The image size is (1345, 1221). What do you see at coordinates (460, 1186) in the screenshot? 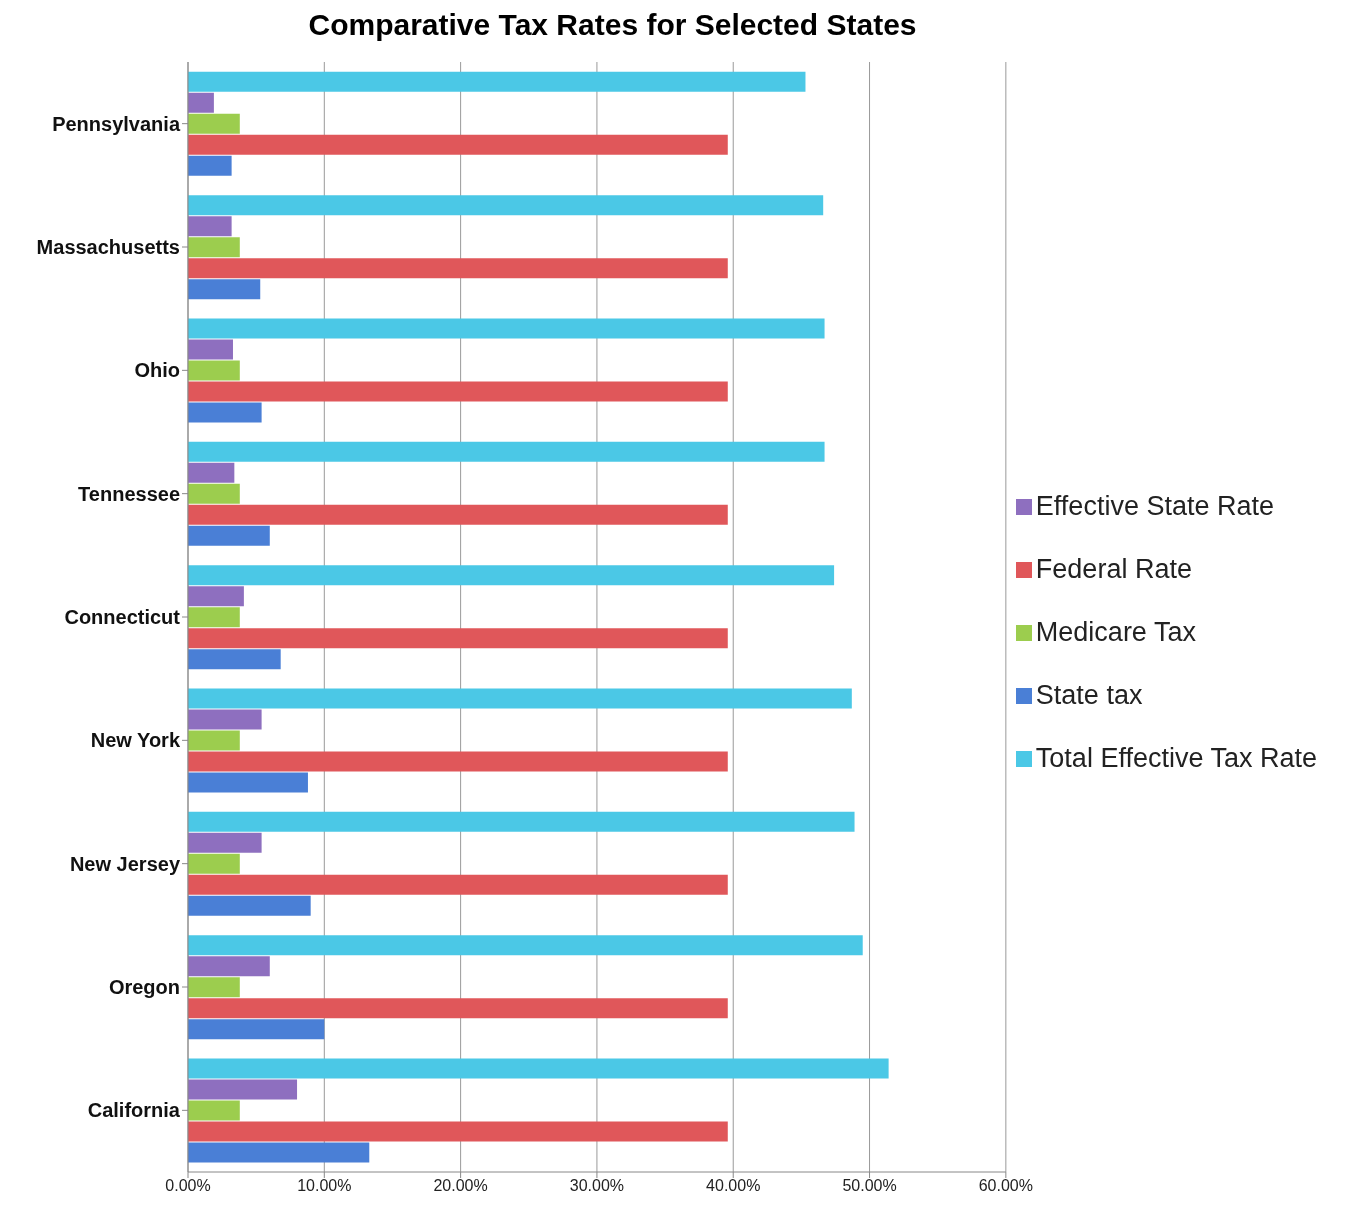
I see `x-tick-label: 20.00%` at bounding box center [460, 1186].